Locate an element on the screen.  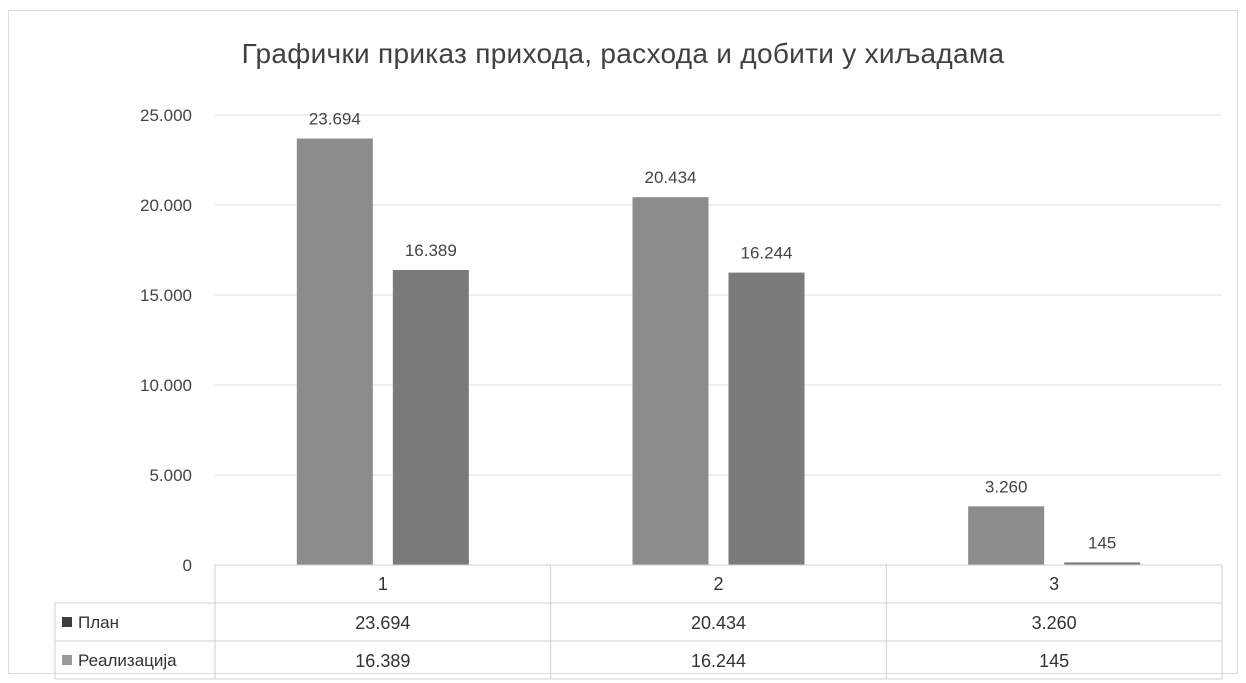
table-cell: 23.694 is located at coordinates (382, 623).